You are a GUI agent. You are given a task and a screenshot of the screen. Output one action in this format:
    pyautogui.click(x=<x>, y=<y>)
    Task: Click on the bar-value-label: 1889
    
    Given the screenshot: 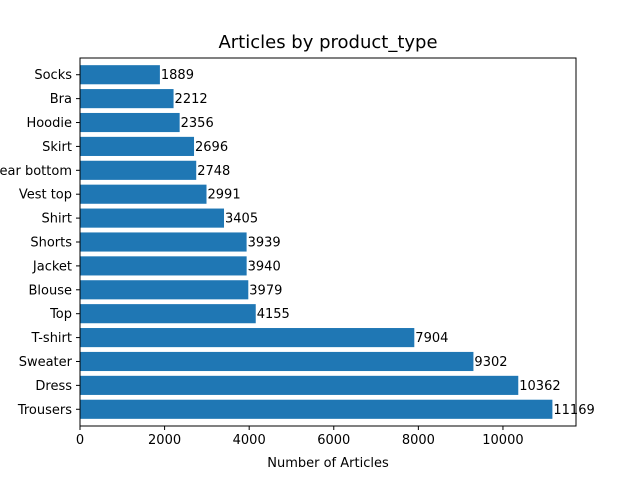 What is the action you would take?
    pyautogui.click(x=177, y=75)
    